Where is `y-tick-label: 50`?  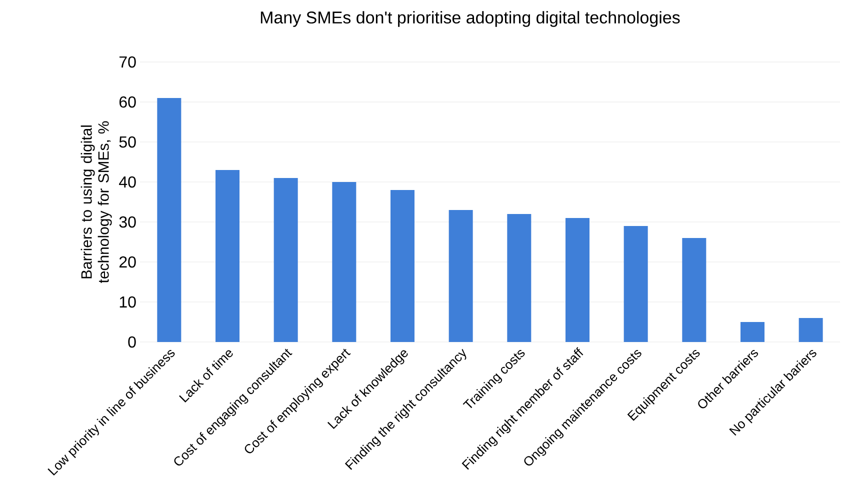 y-tick-label: 50 is located at coordinates (127, 142).